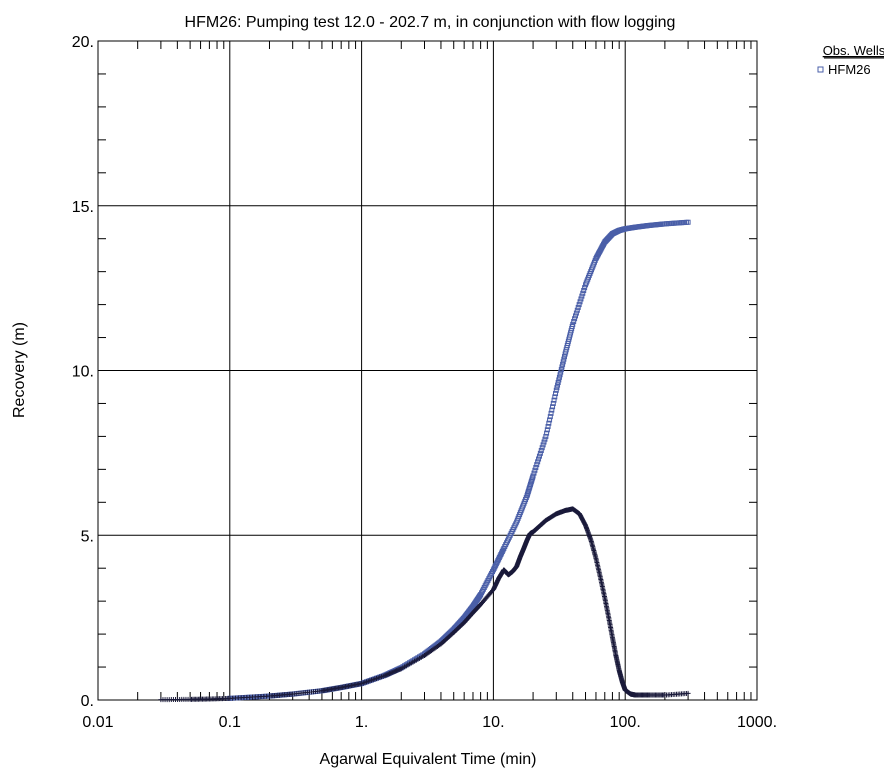 Image resolution: width=884 pixels, height=776 pixels. What do you see at coordinates (83, 42) in the screenshot?
I see `y-tick-label: 20.` at bounding box center [83, 42].